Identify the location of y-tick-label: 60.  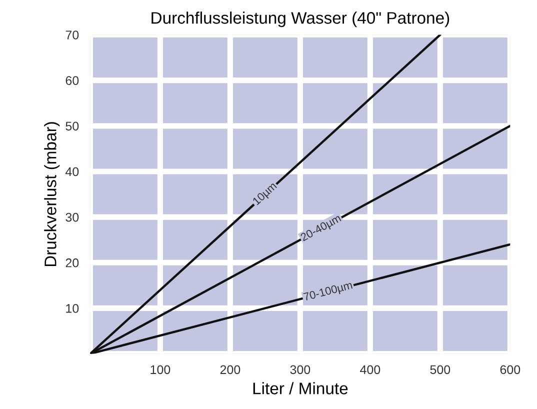
(72, 80).